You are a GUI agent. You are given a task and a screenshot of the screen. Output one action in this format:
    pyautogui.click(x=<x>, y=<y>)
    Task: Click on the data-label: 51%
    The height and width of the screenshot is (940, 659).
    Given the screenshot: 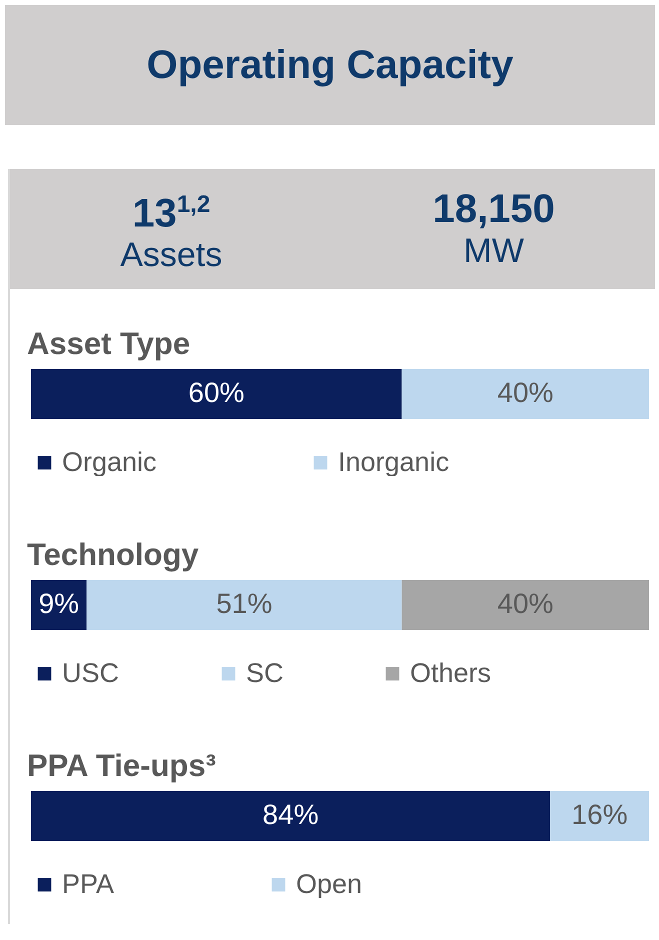 What is the action you would take?
    pyautogui.click(x=244, y=603)
    